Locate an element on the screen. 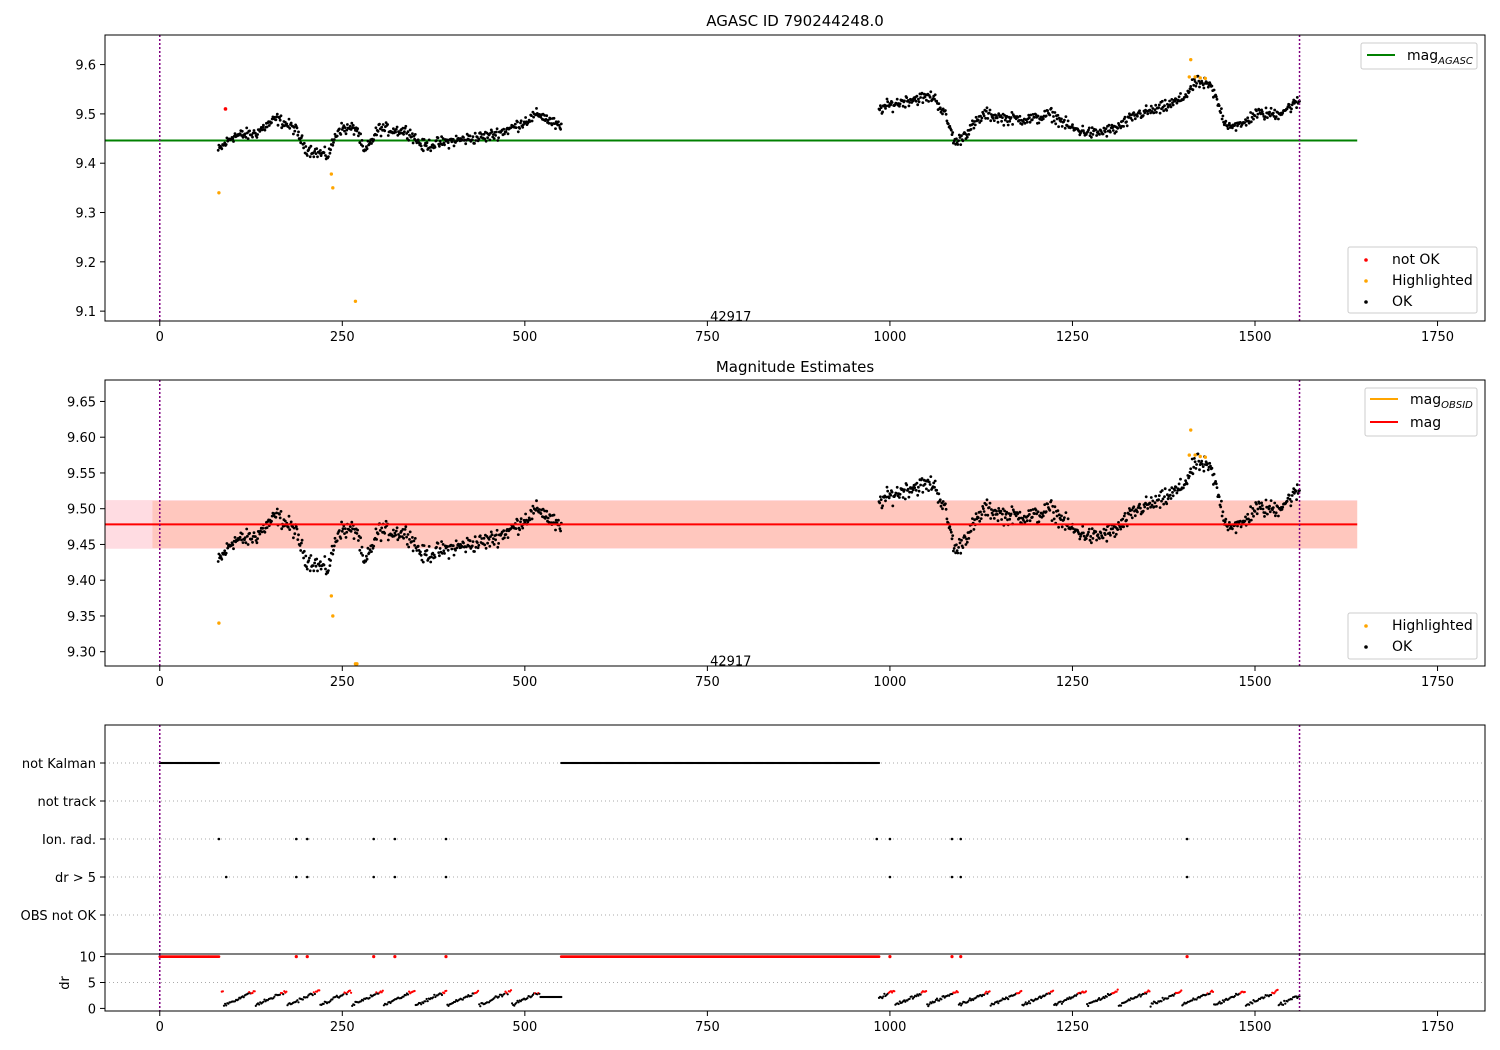 The height and width of the screenshot is (1050, 1500). legend-mag-agasc-label: mag is located at coordinates (1422, 56).